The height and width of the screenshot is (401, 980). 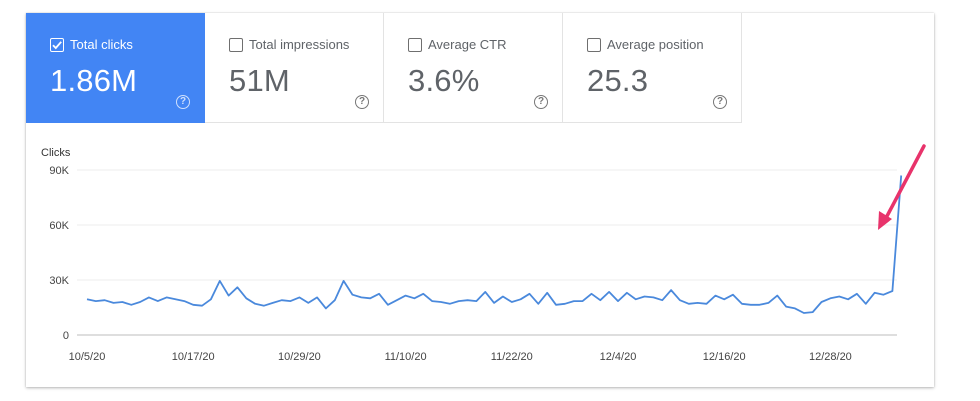 What do you see at coordinates (444, 80) in the screenshot?
I see `metric-value: 3.6%` at bounding box center [444, 80].